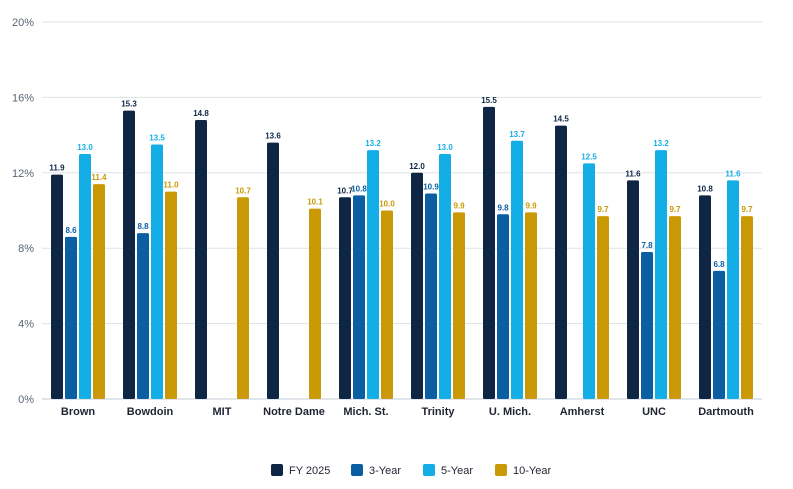 The height and width of the screenshot is (489, 793). I want to click on data-label: 8.6, so click(71, 230).